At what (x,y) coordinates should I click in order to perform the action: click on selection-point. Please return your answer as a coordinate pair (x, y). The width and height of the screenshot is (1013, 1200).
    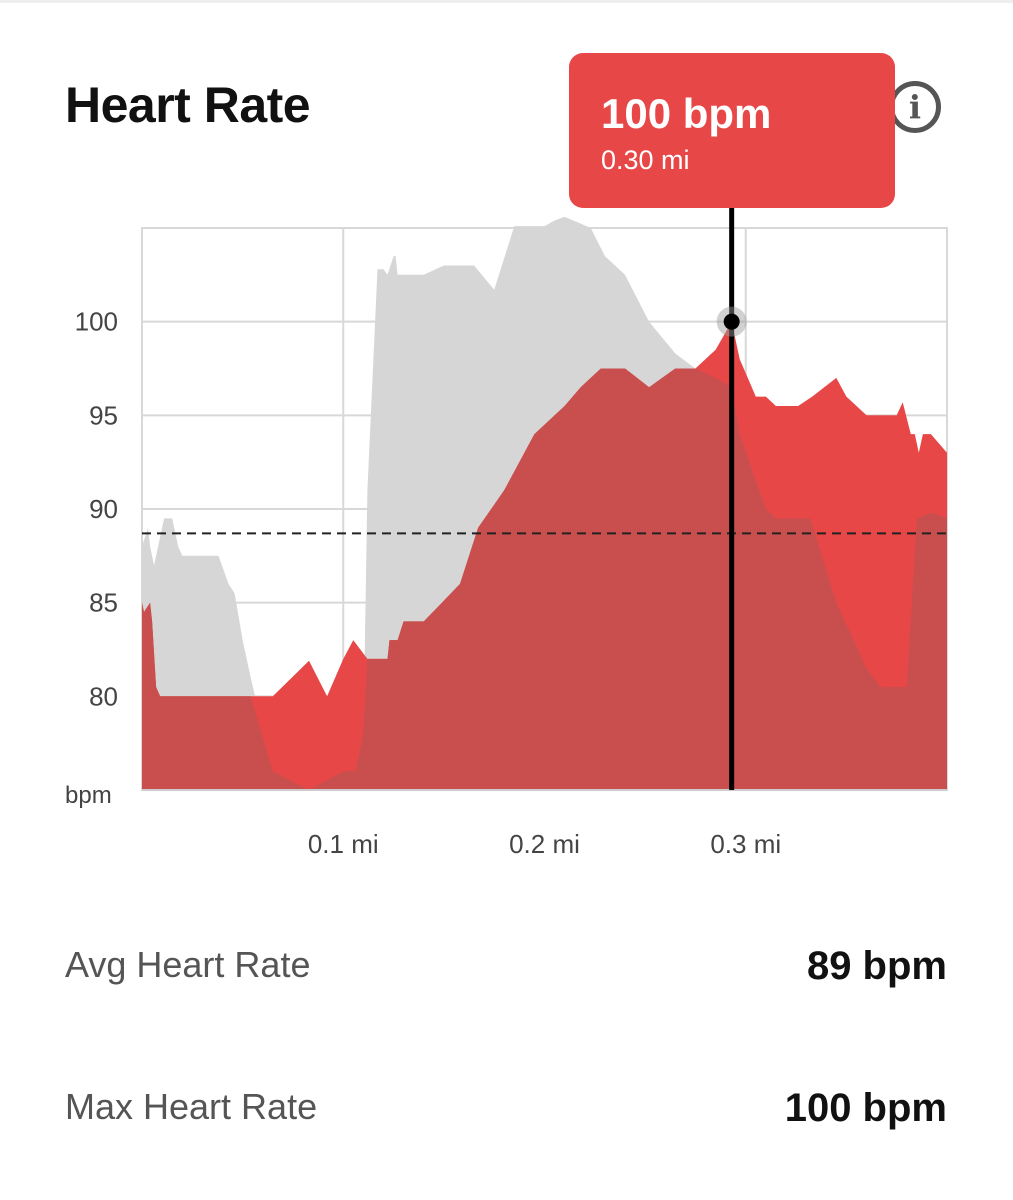
    Looking at the image, I should click on (731, 321).